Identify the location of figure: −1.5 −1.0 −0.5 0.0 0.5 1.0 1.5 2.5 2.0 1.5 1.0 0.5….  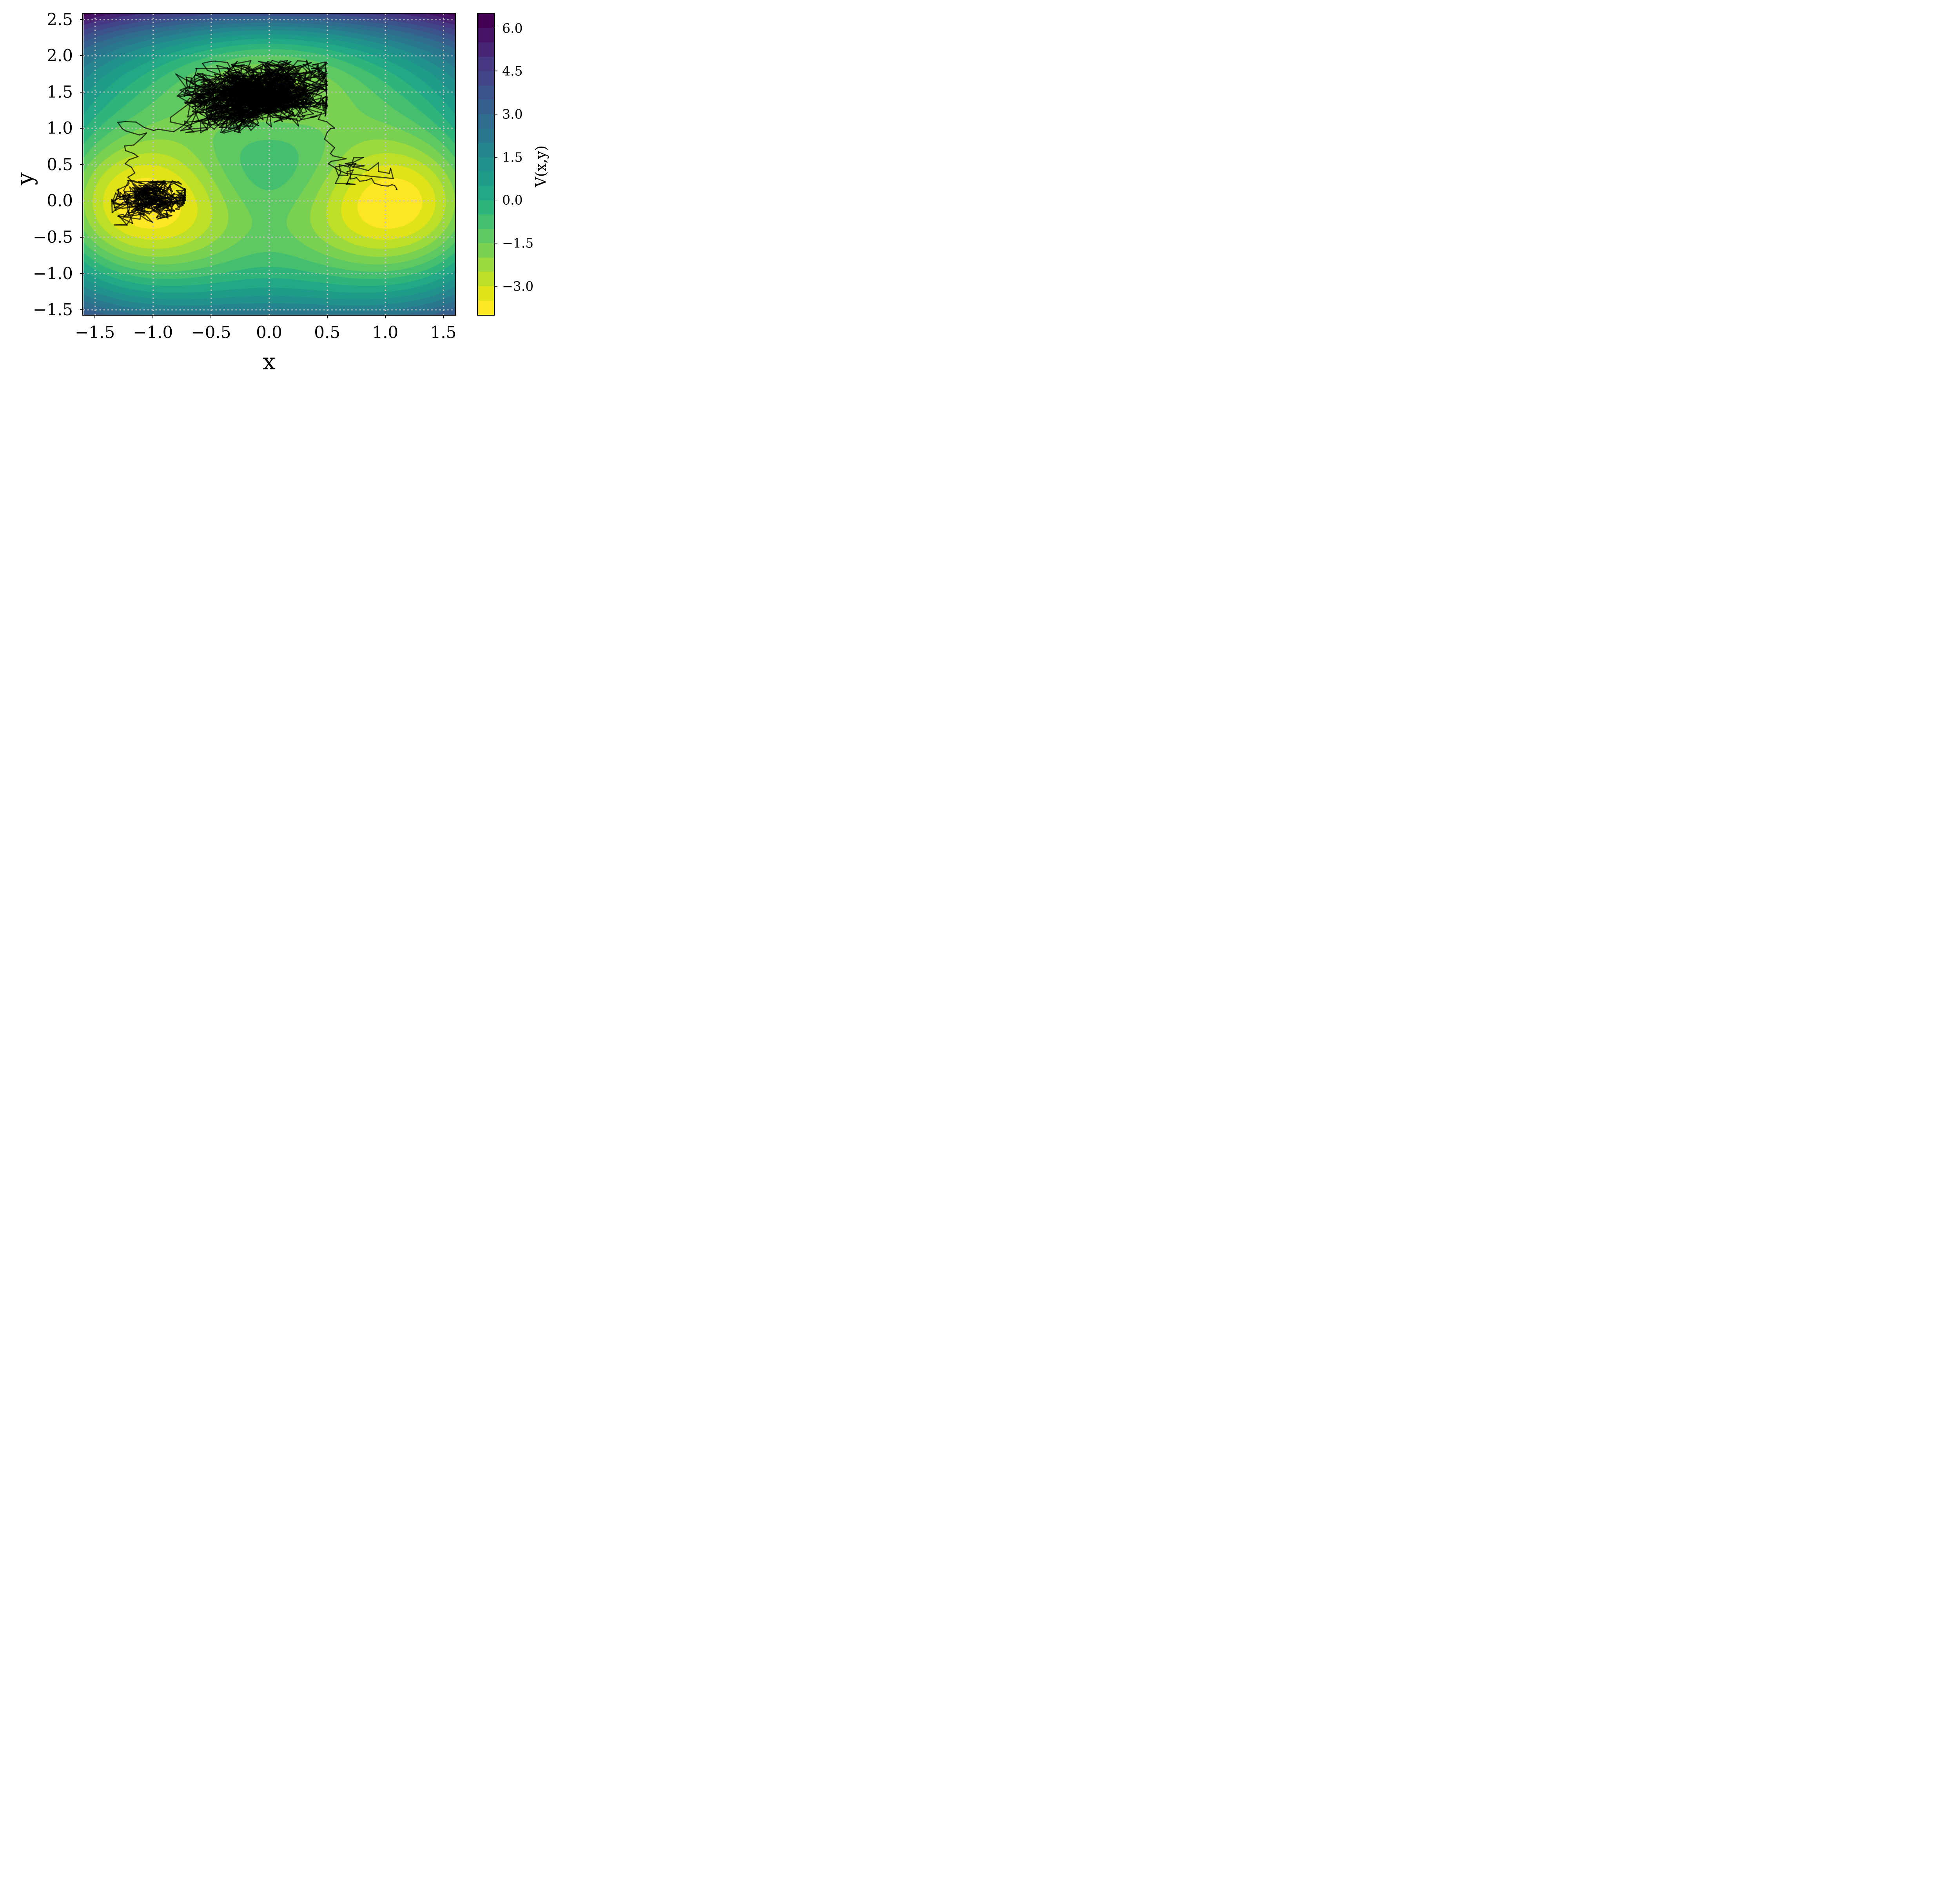
(282, 188).